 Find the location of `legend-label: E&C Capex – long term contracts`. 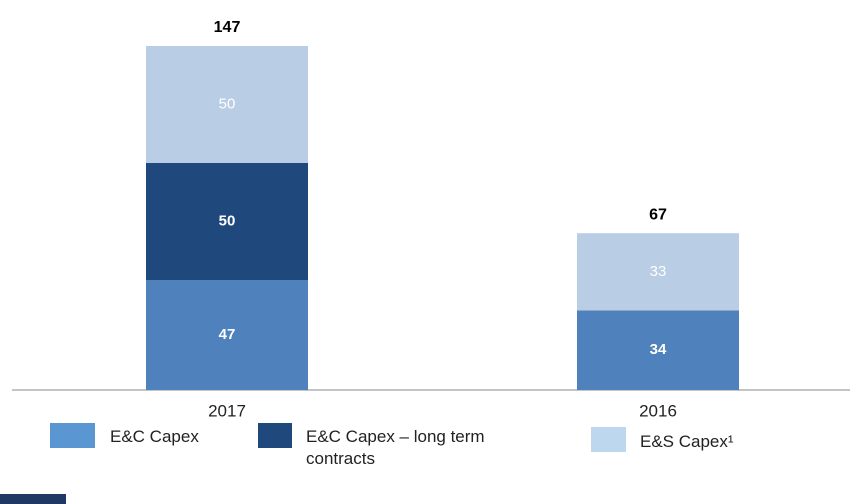

legend-label: E&C Capex – long term contracts is located at coordinates (395, 447).